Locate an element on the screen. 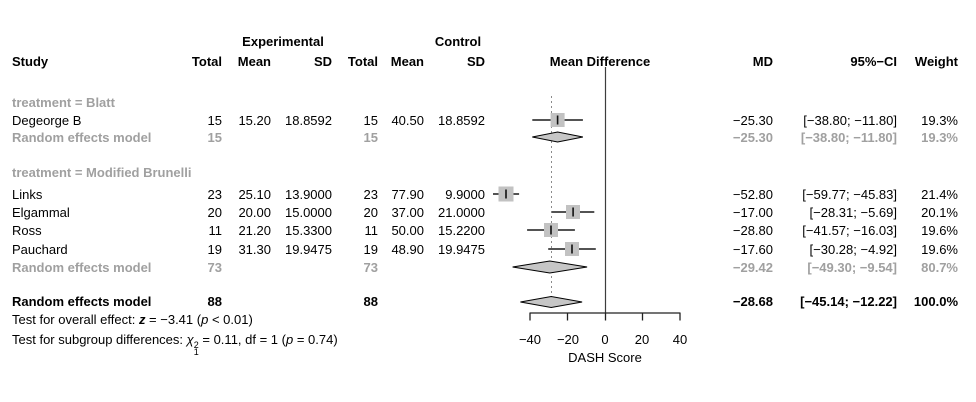 The image size is (976, 402). exp-mean: 15.20 is located at coordinates (254, 120).